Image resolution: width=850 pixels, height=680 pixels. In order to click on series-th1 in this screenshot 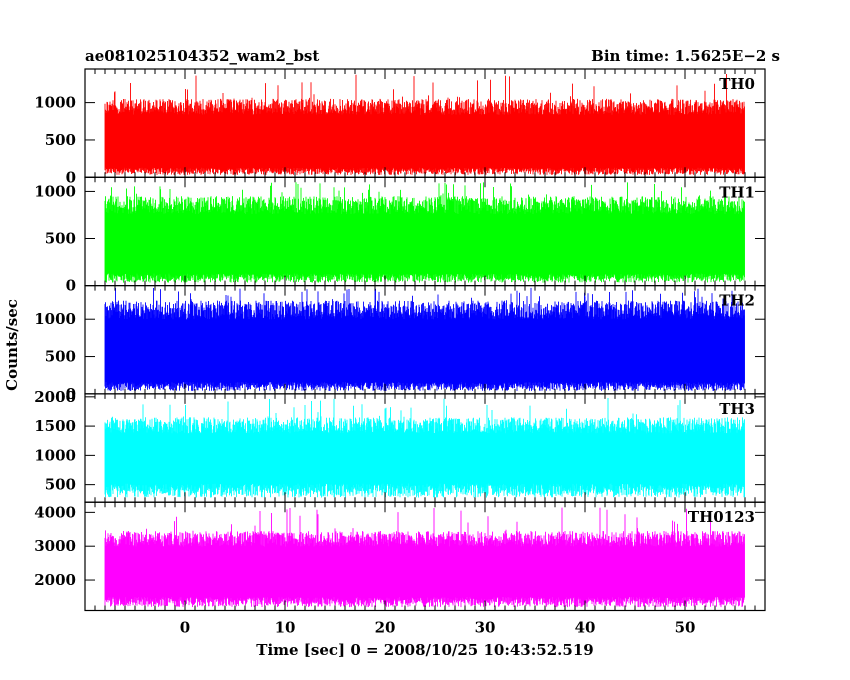, I will do `click(424, 232)`.